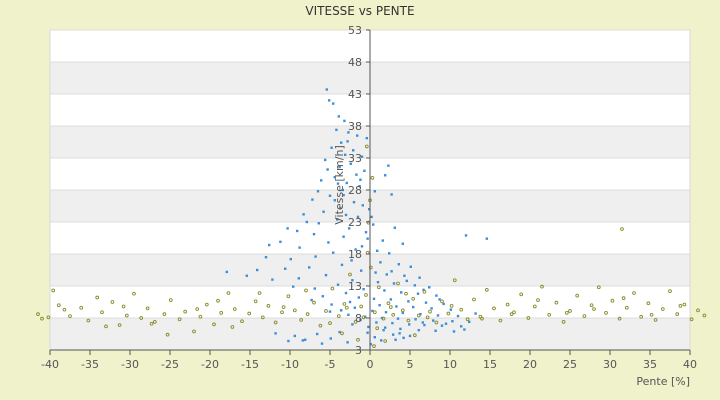  I want to click on y-tick-label: 18, so click(355, 254).